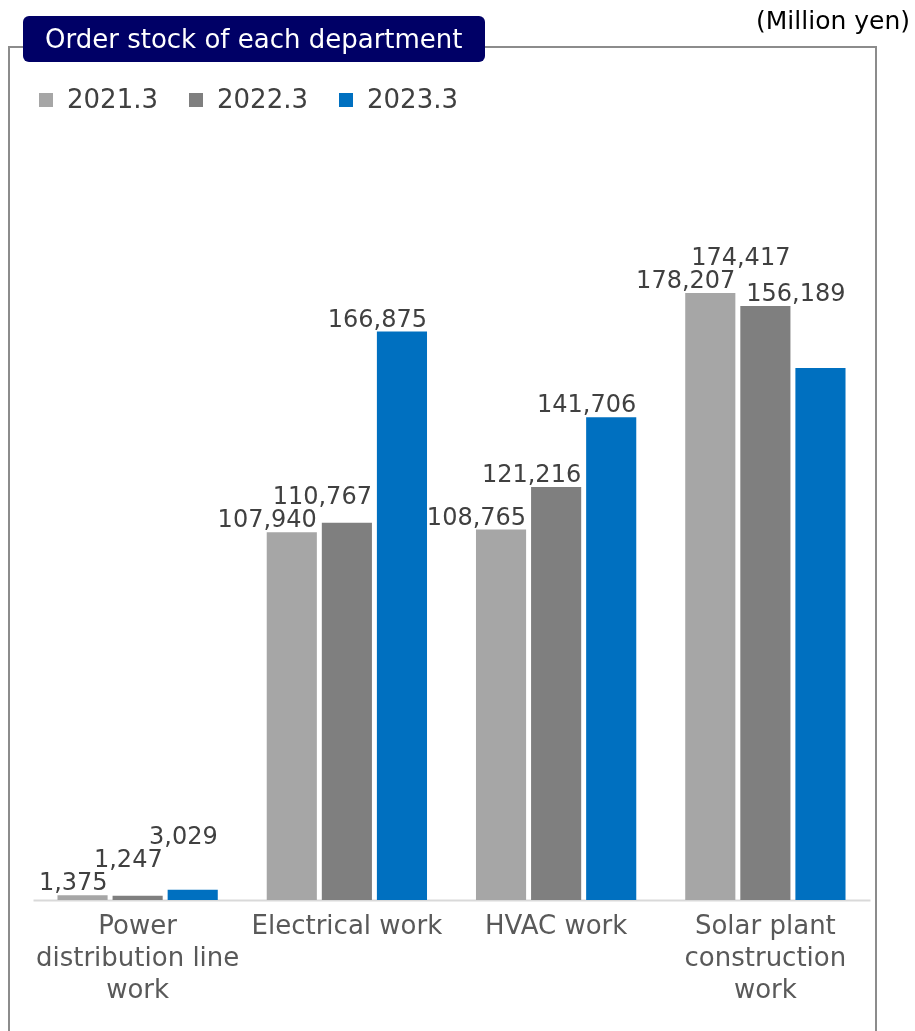 This screenshot has height=1031, width=915. I want to click on legend-label: 2022.3, so click(262, 99).